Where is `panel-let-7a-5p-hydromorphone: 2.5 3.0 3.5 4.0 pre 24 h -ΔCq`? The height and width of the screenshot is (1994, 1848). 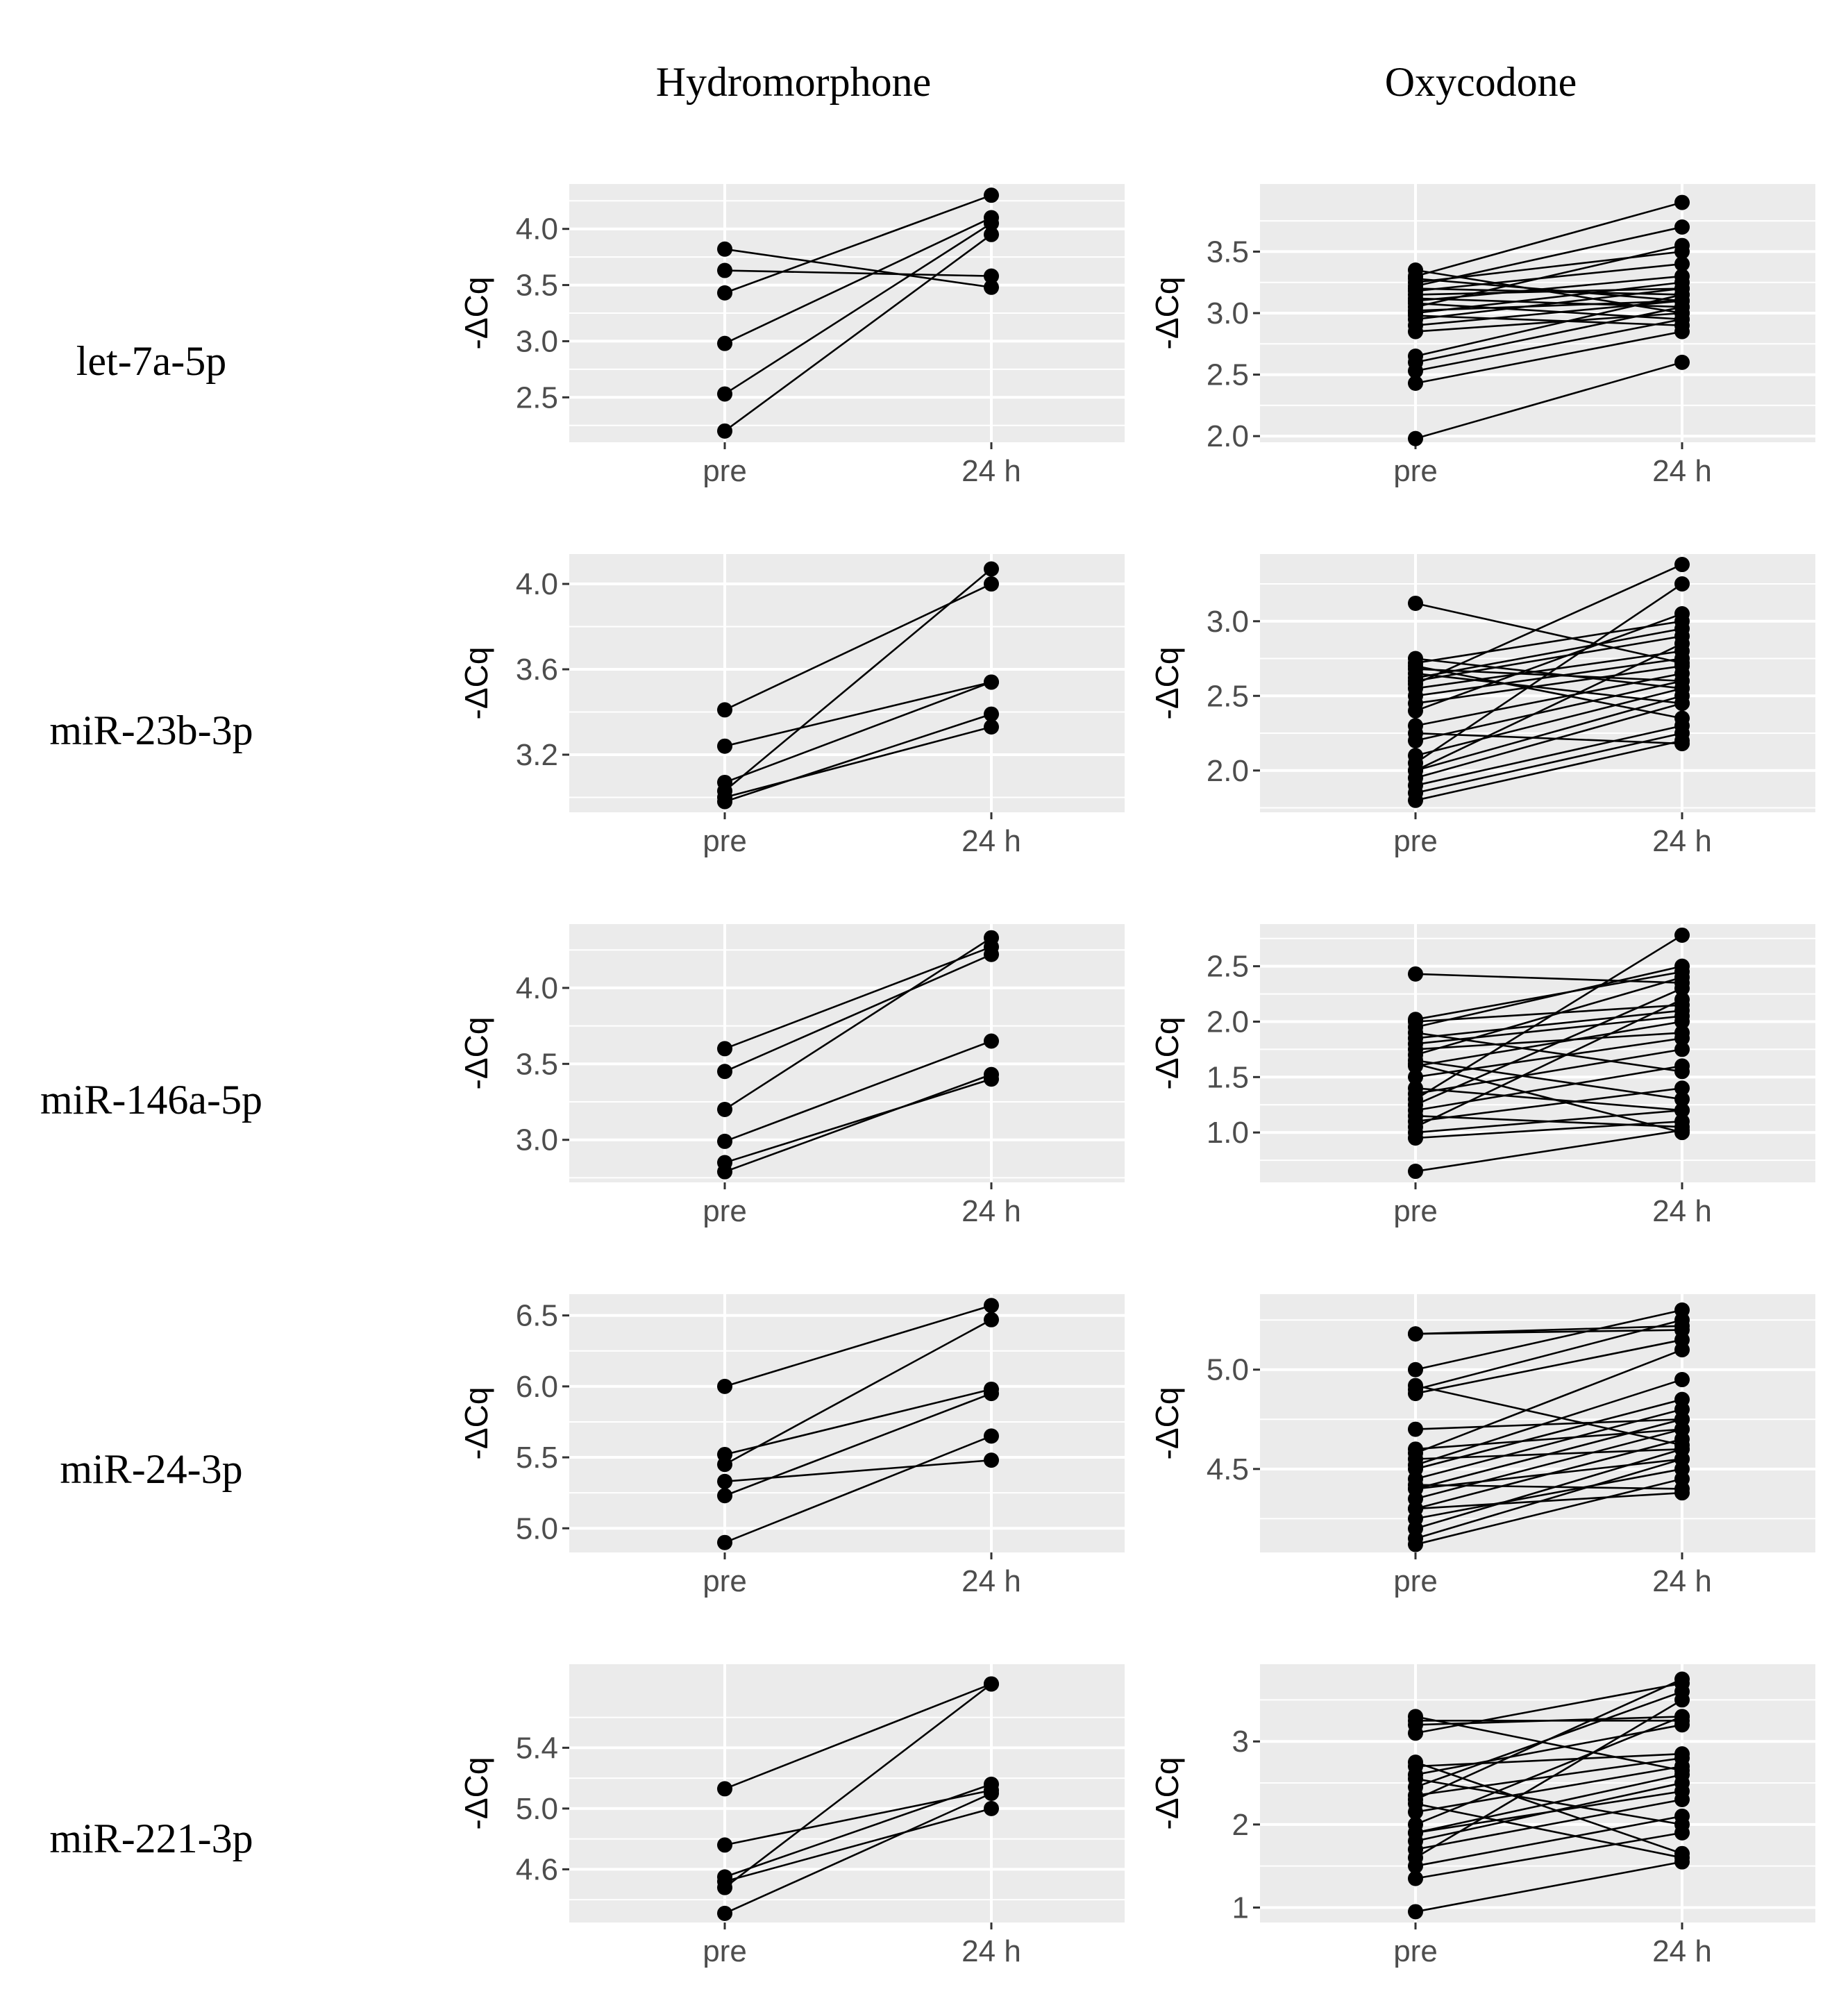 panel-let-7a-5p-hydromorphone: 2.5 3.0 3.5 4.0 pre 24 h -ΔCq is located at coordinates (792, 336).